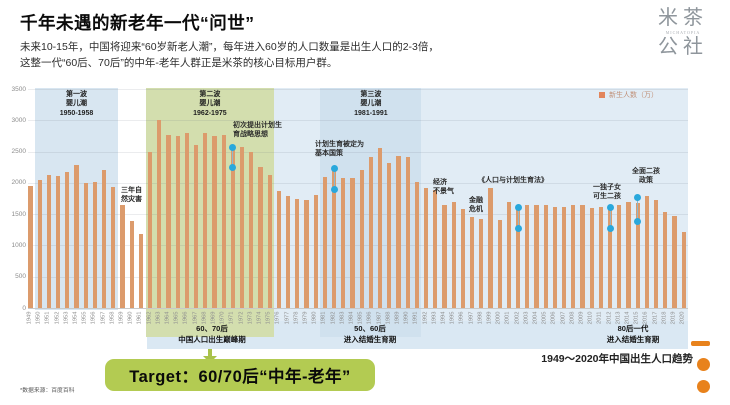 Image resolution: width=730 pixels, height=405 pixels. Describe the element at coordinates (314, 318) in the screenshot. I see `x-axis-tick-label: 1980` at that location.